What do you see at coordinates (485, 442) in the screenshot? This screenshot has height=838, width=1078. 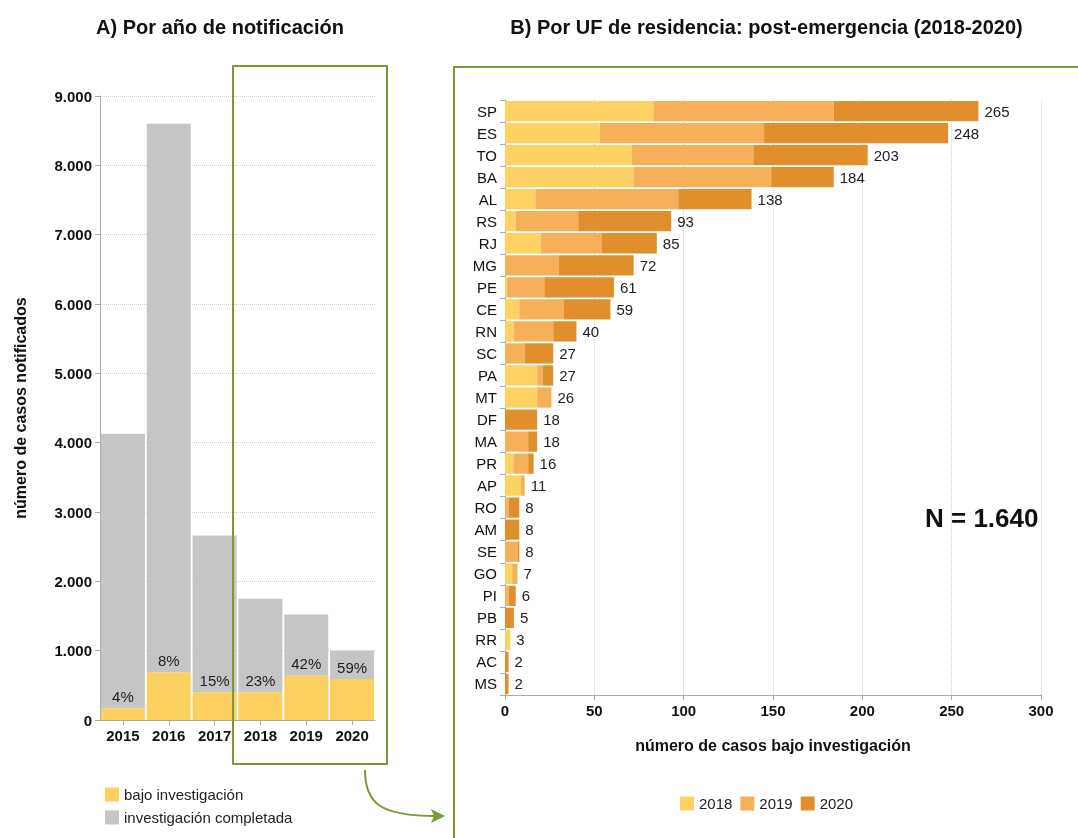 I see `y-tick-label: MA` at bounding box center [485, 442].